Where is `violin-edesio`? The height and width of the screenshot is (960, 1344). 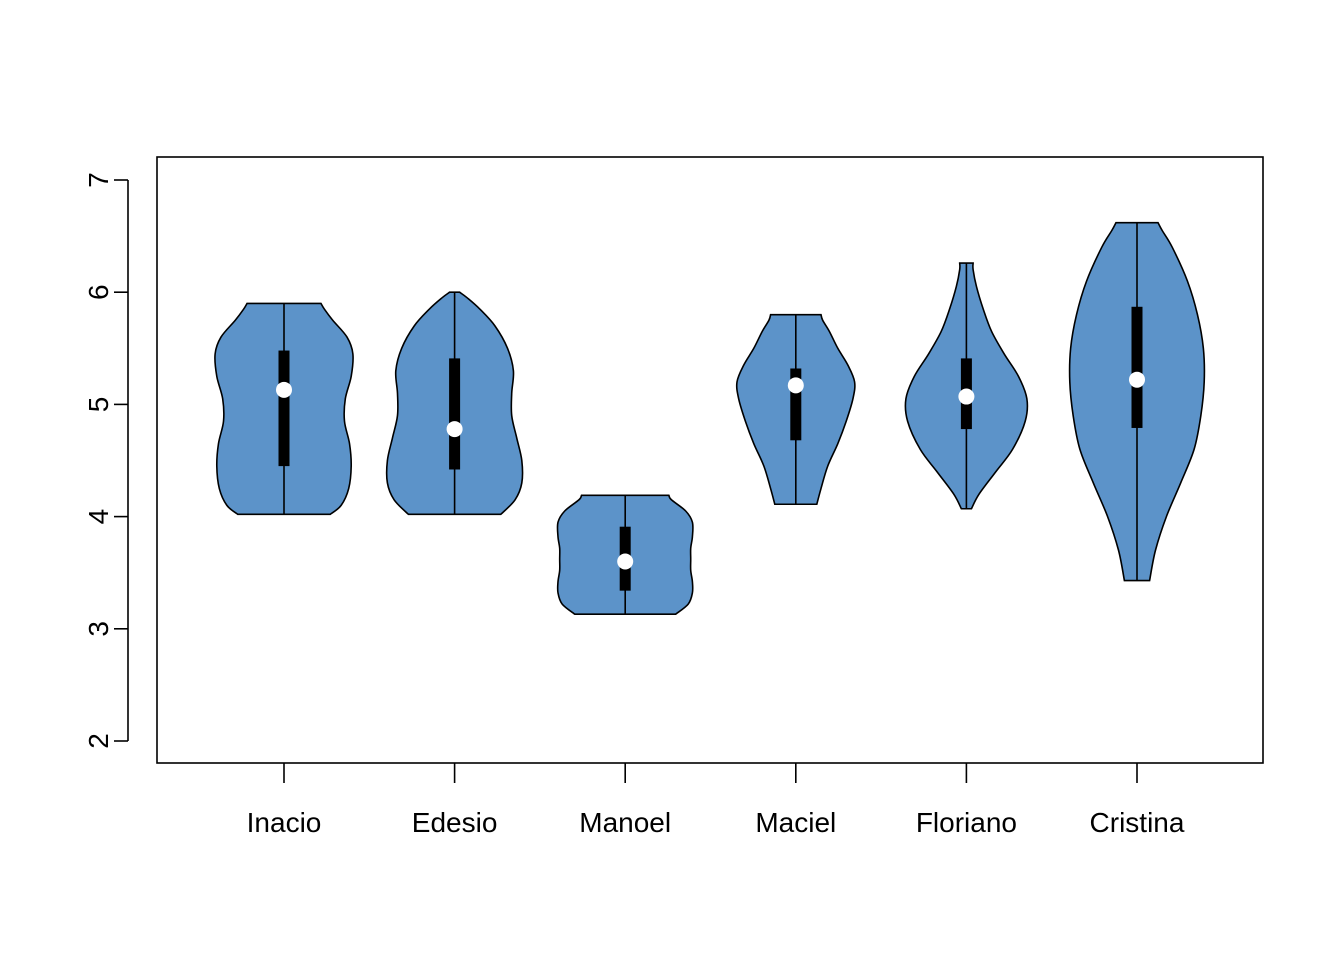
violin-edesio is located at coordinates (454, 403).